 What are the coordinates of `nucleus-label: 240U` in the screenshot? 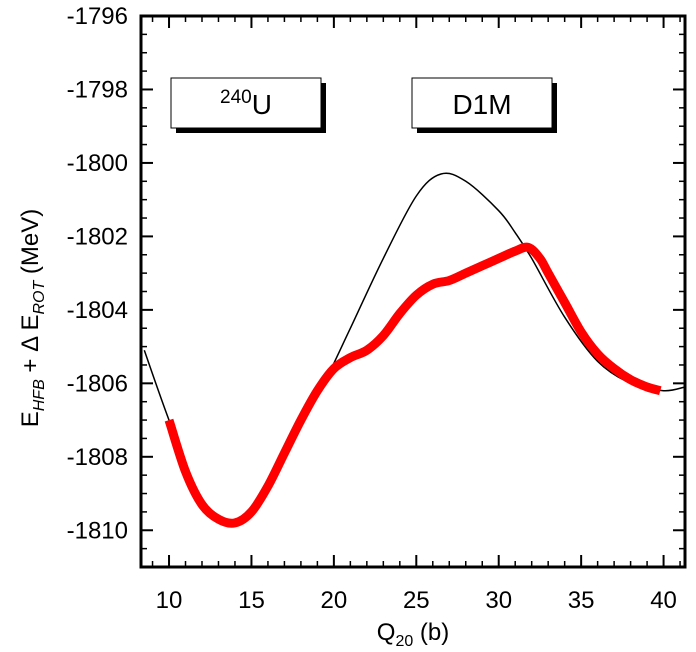 It's located at (246, 103).